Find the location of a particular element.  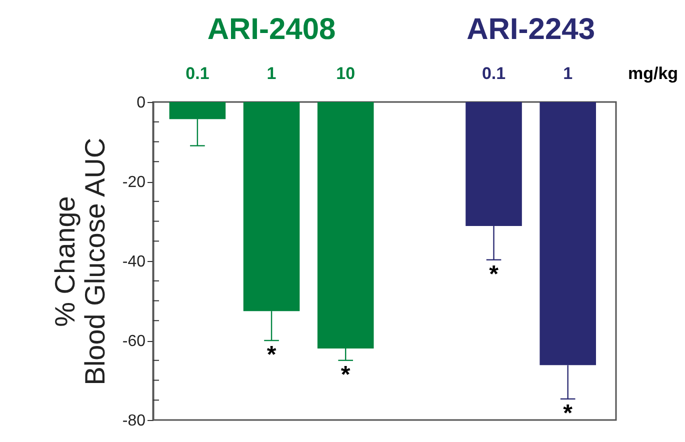

series-label: ARI-2408 is located at coordinates (271, 29).